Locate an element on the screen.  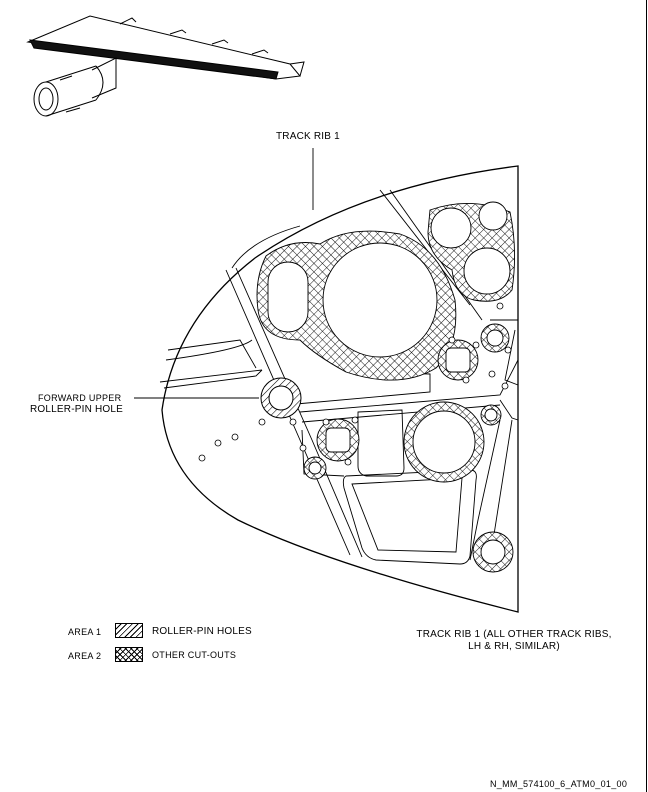
caption-line-2: LH & RH, SIMILAR) is located at coordinates (514, 646).